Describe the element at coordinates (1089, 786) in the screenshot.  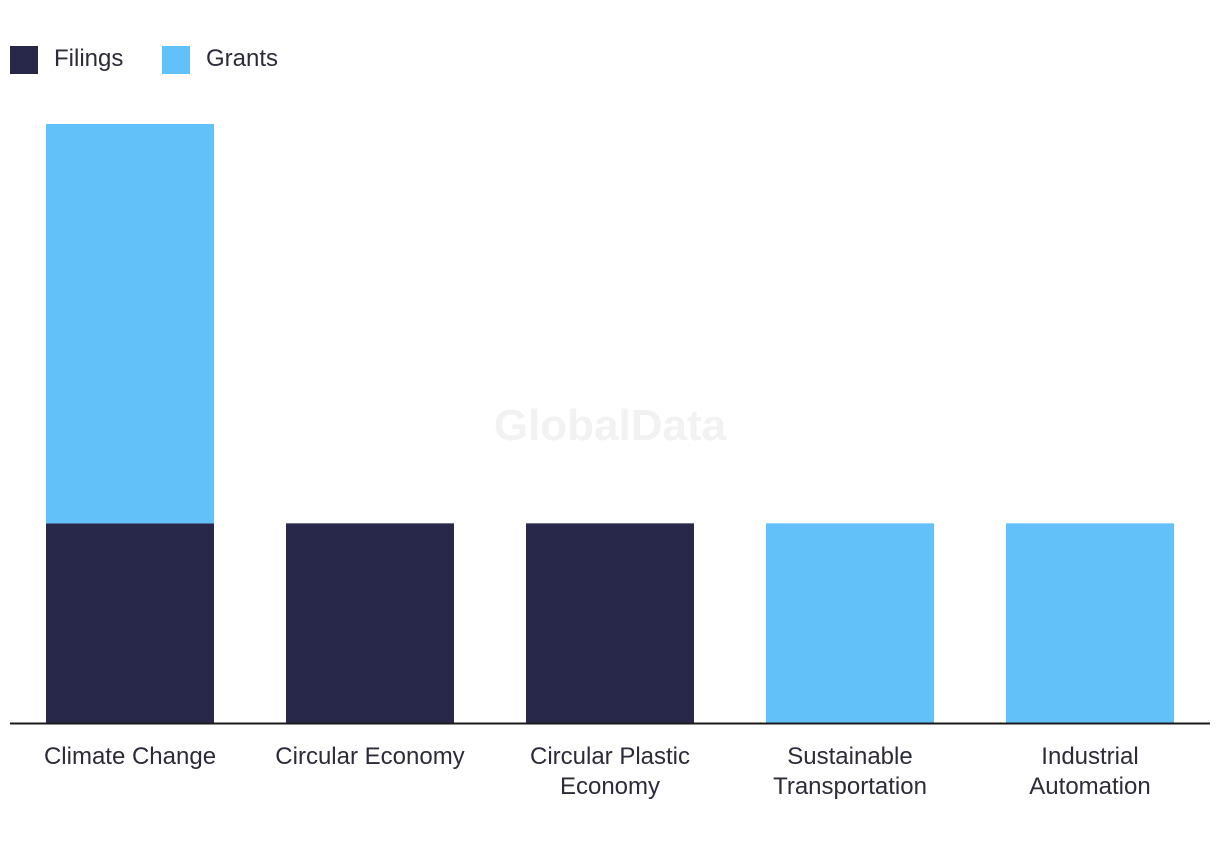
I see `x-tick-label-4-line-1: Automation` at that location.